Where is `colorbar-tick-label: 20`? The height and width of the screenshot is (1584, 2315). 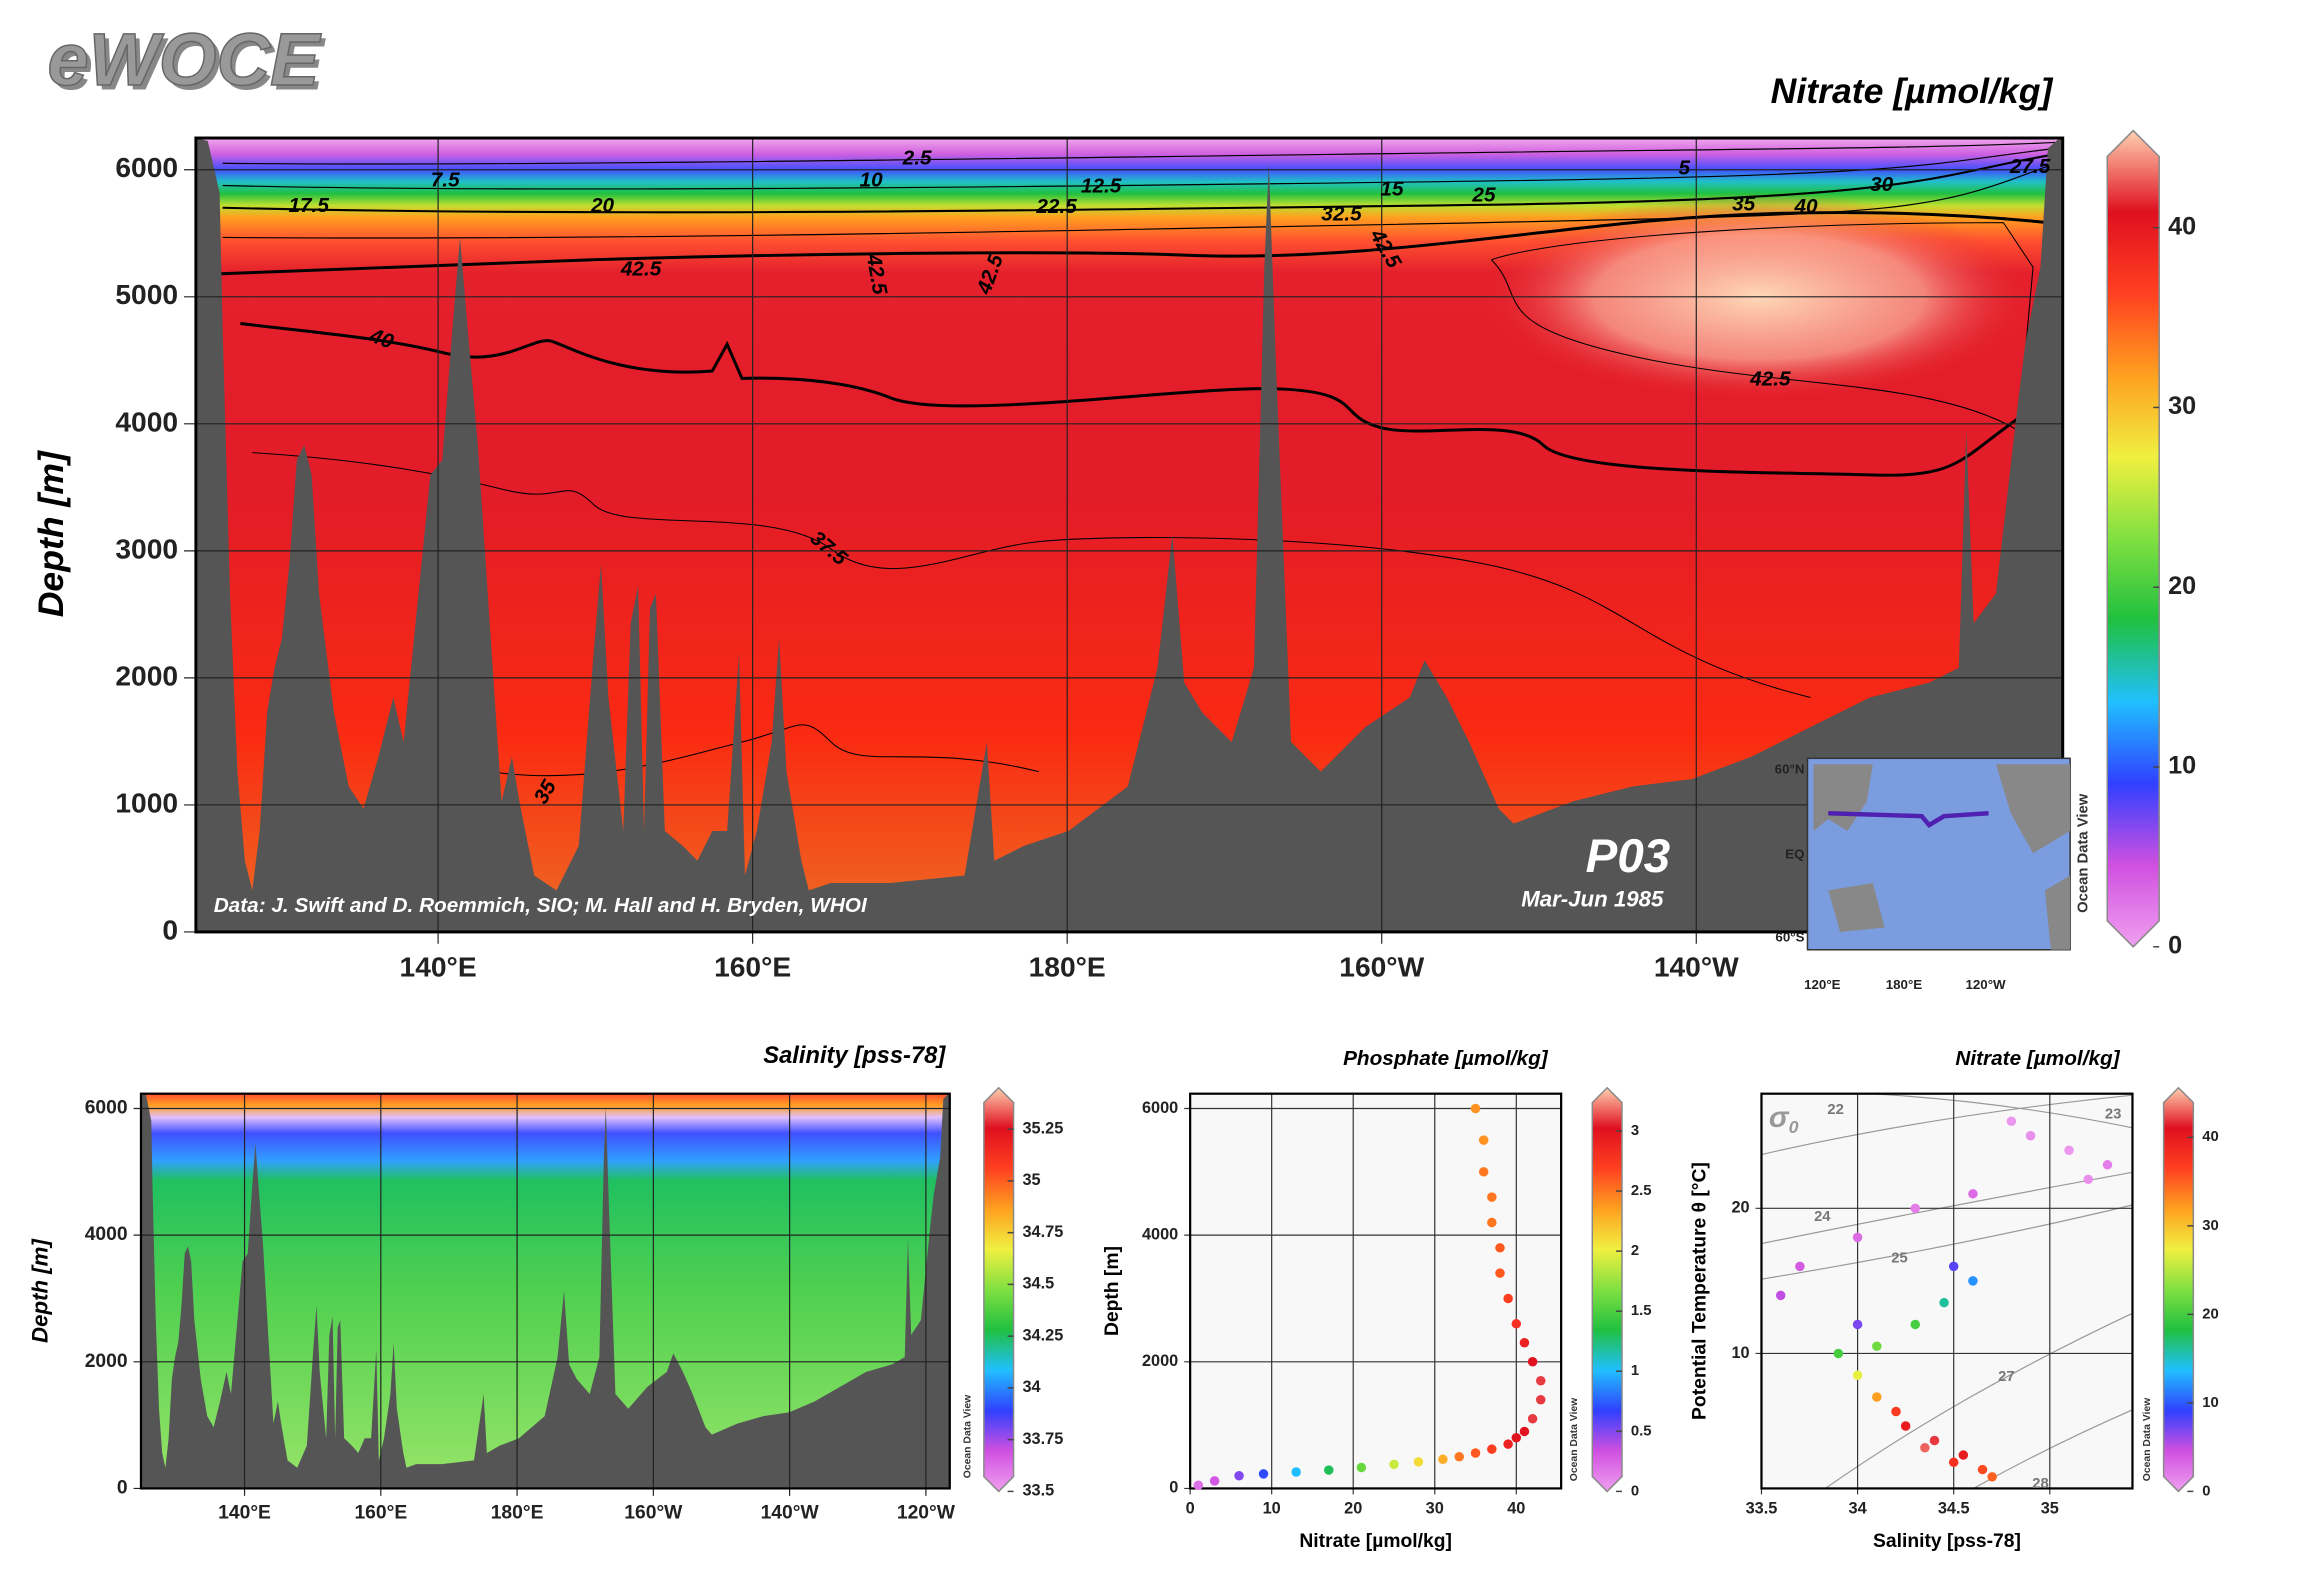 colorbar-tick-label: 20 is located at coordinates (2210, 1314).